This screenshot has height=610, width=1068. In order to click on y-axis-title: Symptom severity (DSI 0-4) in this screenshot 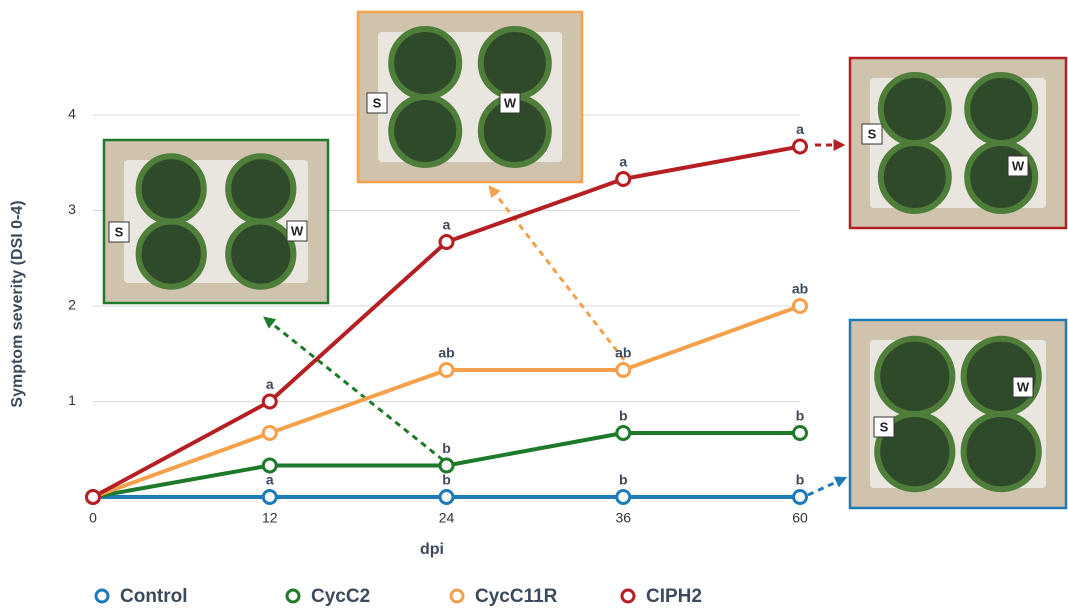, I will do `click(17, 303)`.